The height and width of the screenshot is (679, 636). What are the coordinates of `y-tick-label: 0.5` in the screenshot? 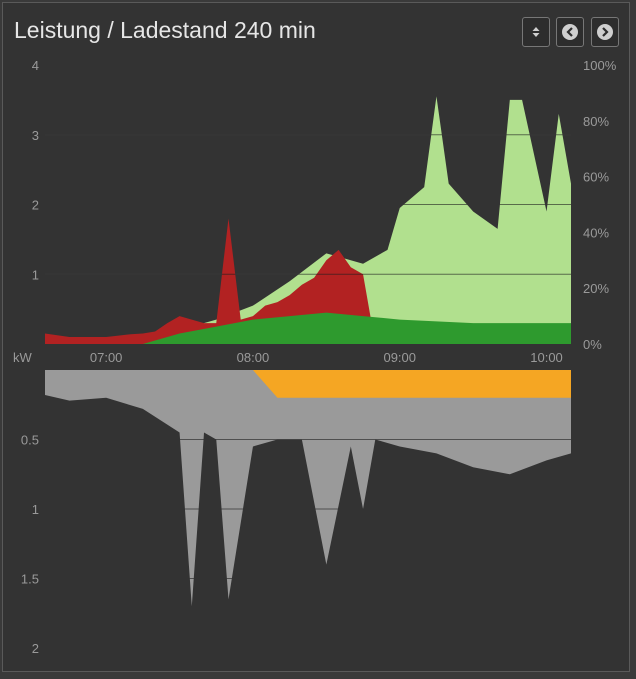 It's located at (30, 440).